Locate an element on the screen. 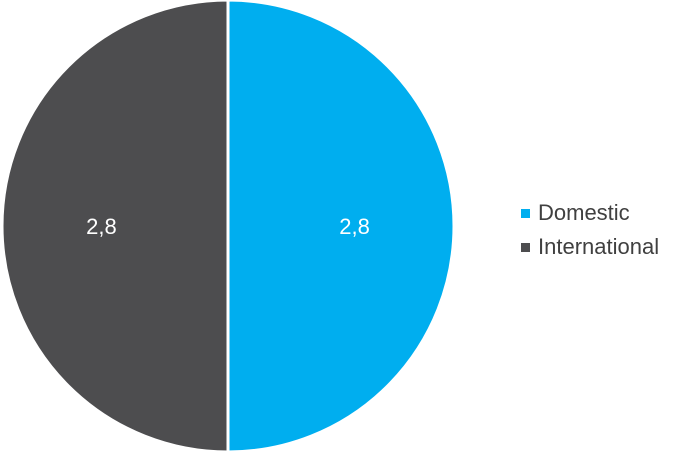 The image size is (684, 452). legend-swatch-domestic is located at coordinates (525, 213).